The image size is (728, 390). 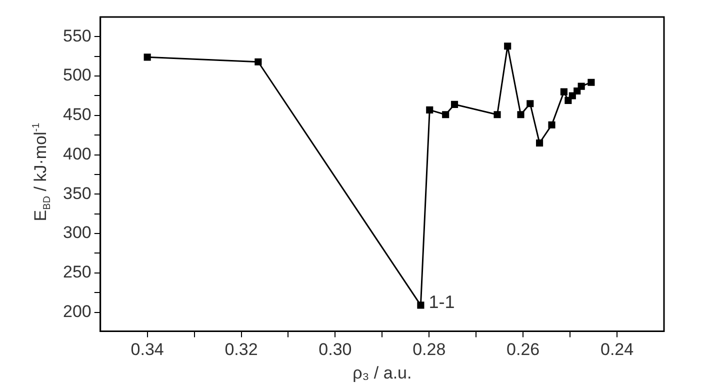 What do you see at coordinates (382, 372) in the screenshot?
I see `x-axis-title: ρ₃ / a.u.` at bounding box center [382, 372].